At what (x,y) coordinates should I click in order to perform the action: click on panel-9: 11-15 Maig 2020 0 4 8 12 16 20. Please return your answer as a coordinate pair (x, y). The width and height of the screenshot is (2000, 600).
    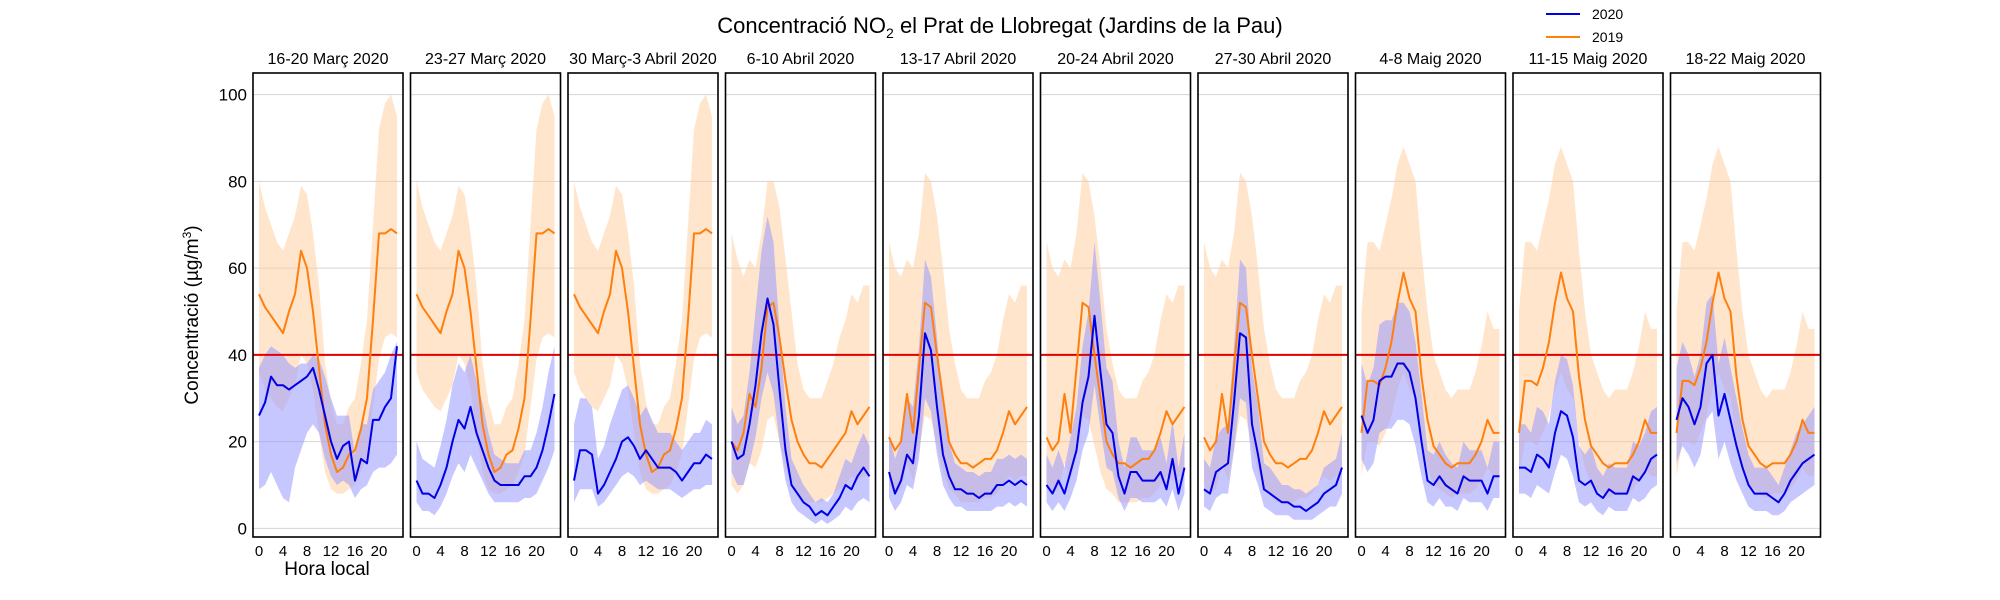
    Looking at the image, I should click on (1588, 305).